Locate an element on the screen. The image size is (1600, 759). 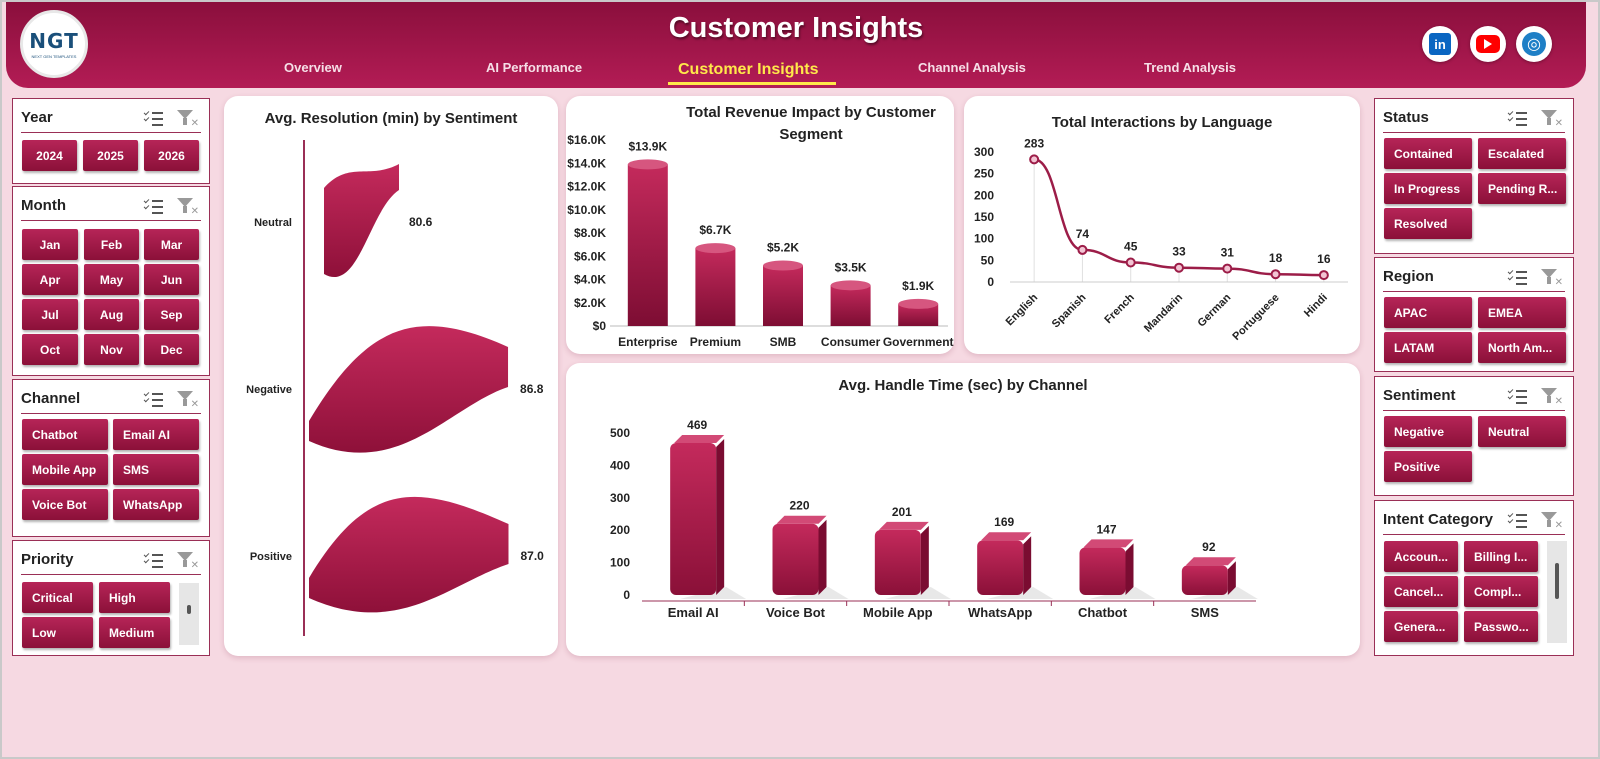
nav-trend-analysis: Trend Analysis is located at coordinates (1190, 67).